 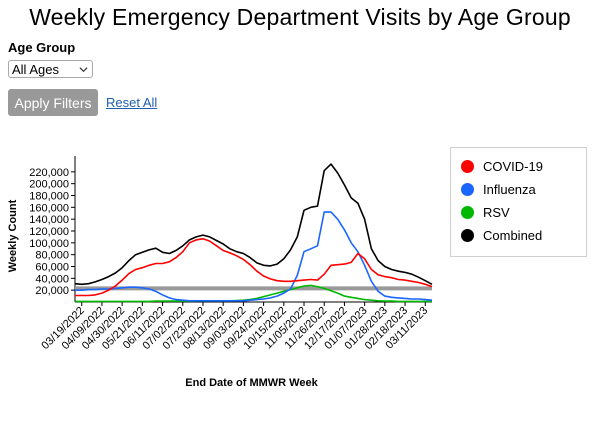 What do you see at coordinates (251, 383) in the screenshot?
I see `x-axis-title: End Date of MMWR Week` at bounding box center [251, 383].